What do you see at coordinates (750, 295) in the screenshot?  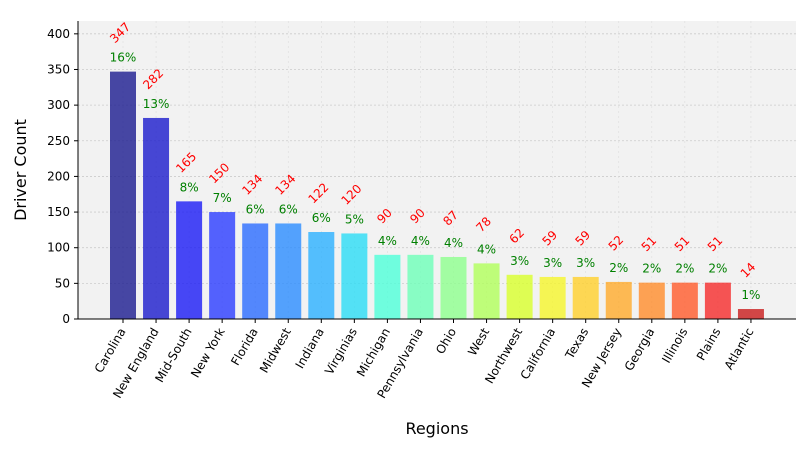 I see `percent-label: 1%` at bounding box center [750, 295].